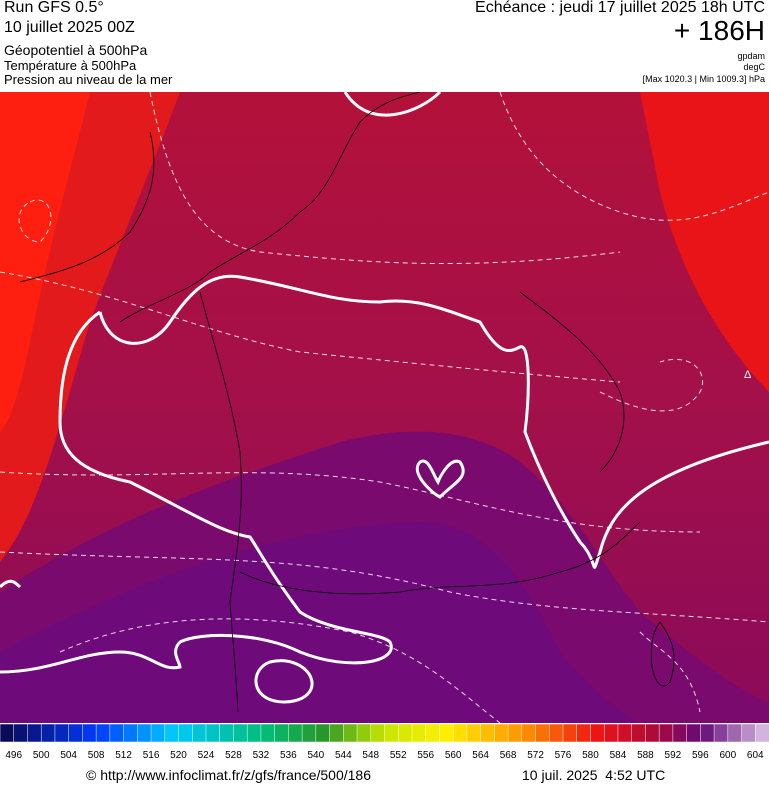 The height and width of the screenshot is (786, 769). What do you see at coordinates (590, 755) in the screenshot?
I see `colorbar-label: 580` at bounding box center [590, 755].